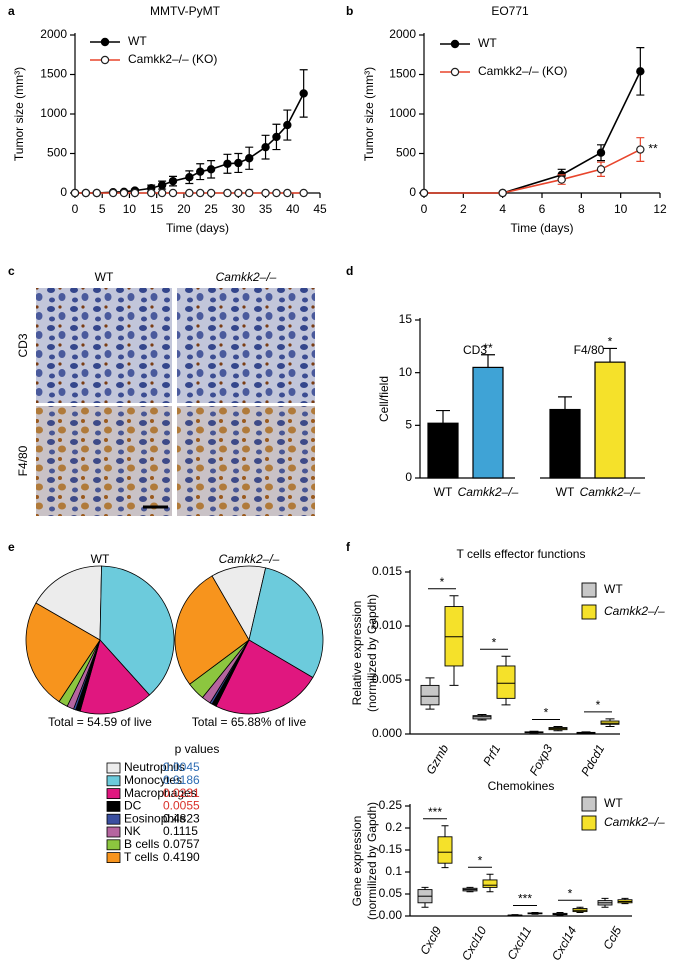  I want to click on x-axis-label: Time (days), so click(197, 228).